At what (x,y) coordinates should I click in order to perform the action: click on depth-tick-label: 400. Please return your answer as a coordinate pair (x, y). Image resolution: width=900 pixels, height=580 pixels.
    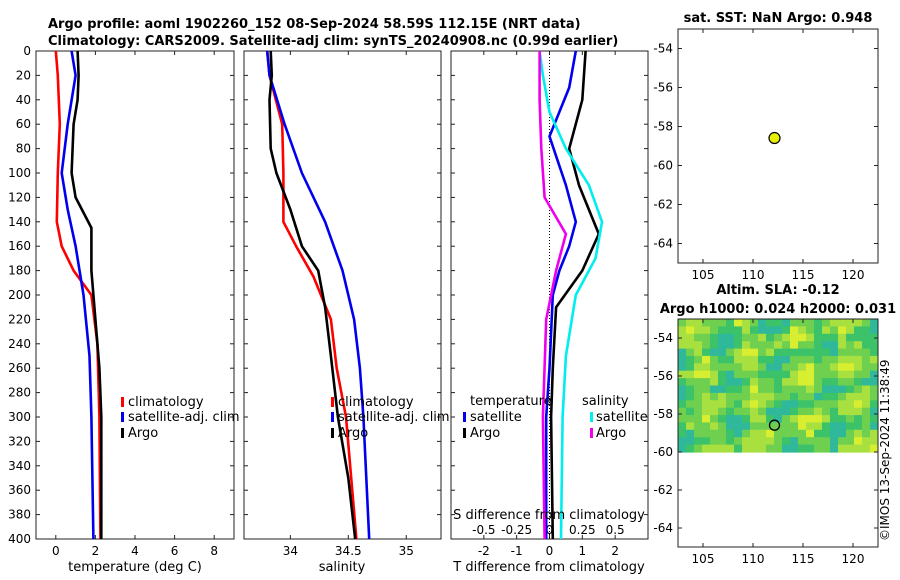
    Looking at the image, I should click on (19, 539).